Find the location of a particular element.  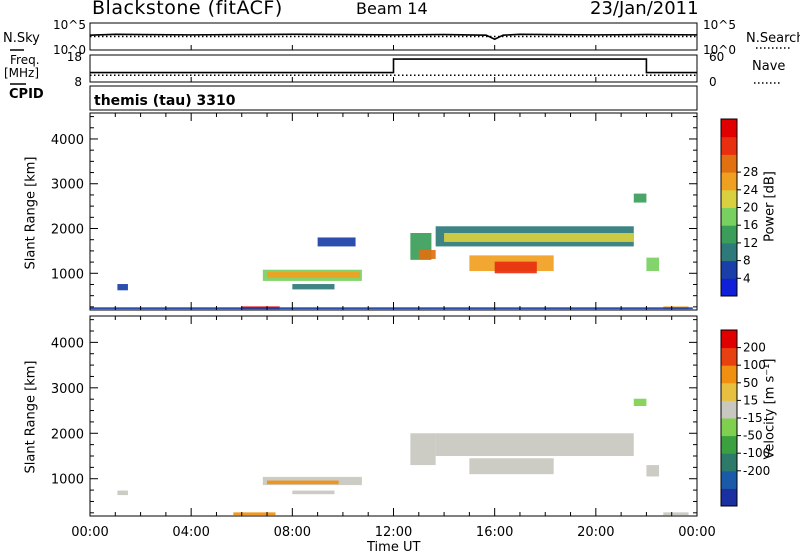

power-colorbar-label: 16 is located at coordinates (750, 225).